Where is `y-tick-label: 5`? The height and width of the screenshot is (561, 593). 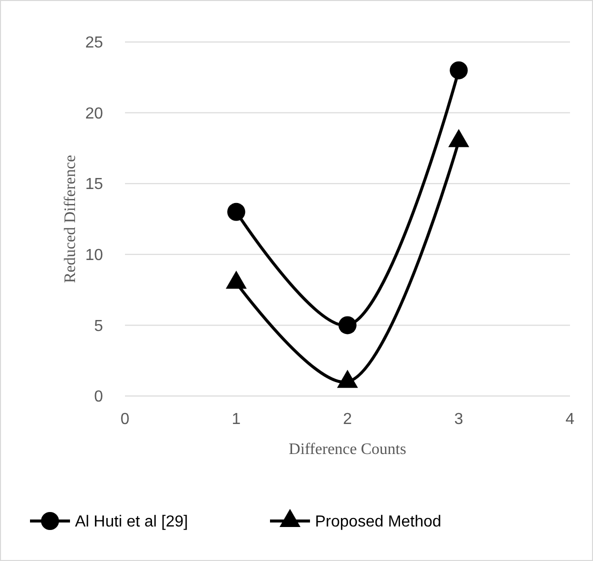
y-tick-label: 5 is located at coordinates (99, 326).